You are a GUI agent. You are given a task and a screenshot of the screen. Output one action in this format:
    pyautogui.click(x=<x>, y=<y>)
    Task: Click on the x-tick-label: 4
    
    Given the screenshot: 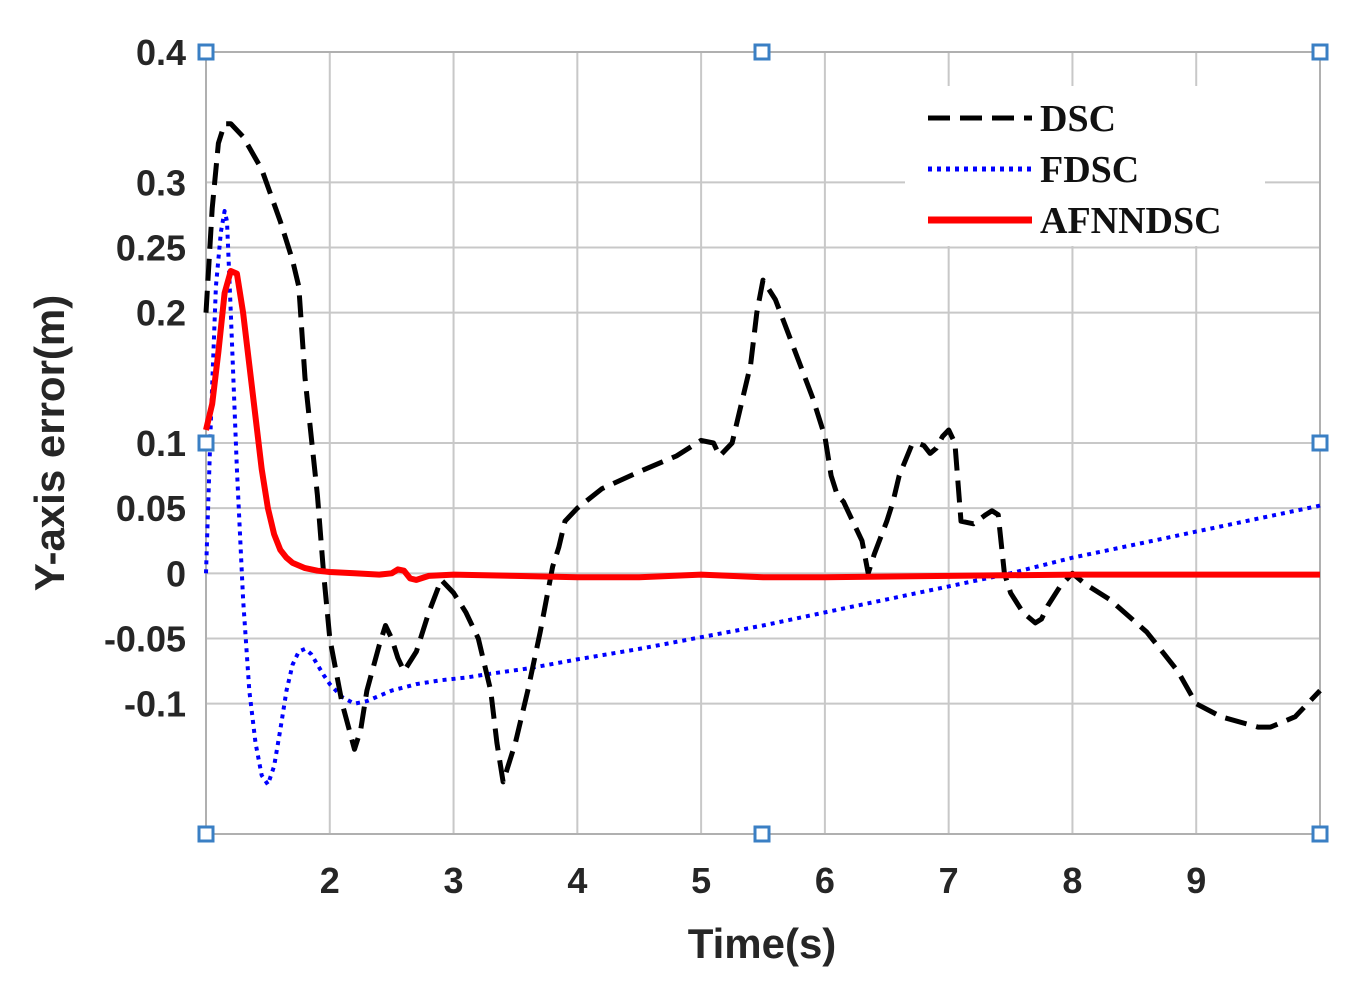 What is the action you would take?
    pyautogui.click(x=577, y=880)
    